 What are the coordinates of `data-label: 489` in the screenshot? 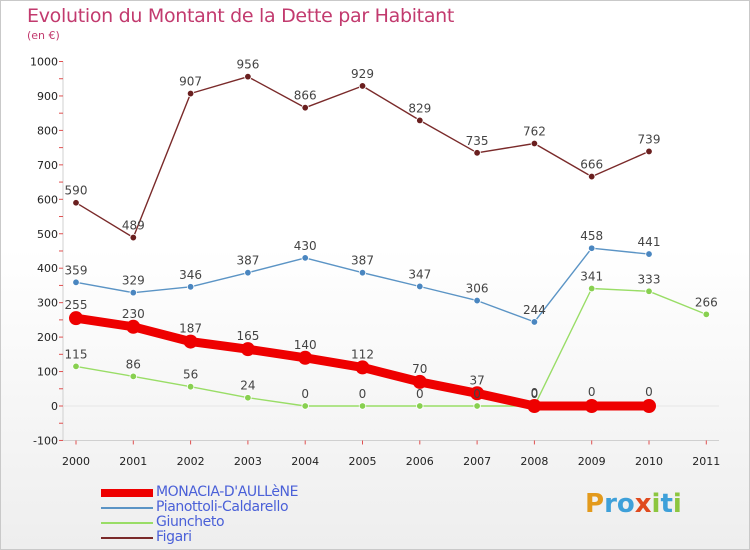 It's located at (133, 226).